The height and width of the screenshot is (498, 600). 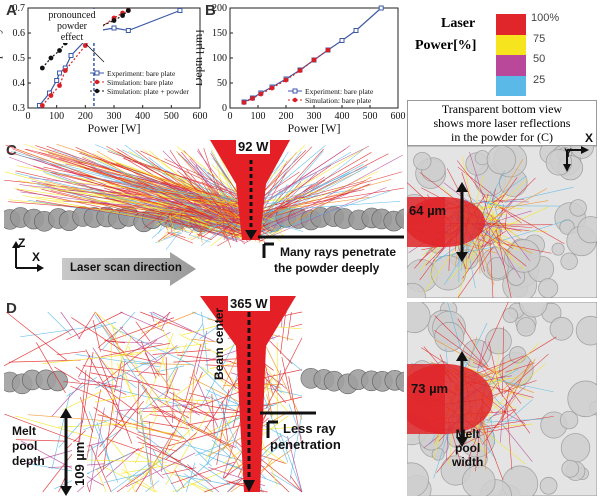 I want to click on melt-pool-depth-line1: Melt, so click(x=24, y=431).